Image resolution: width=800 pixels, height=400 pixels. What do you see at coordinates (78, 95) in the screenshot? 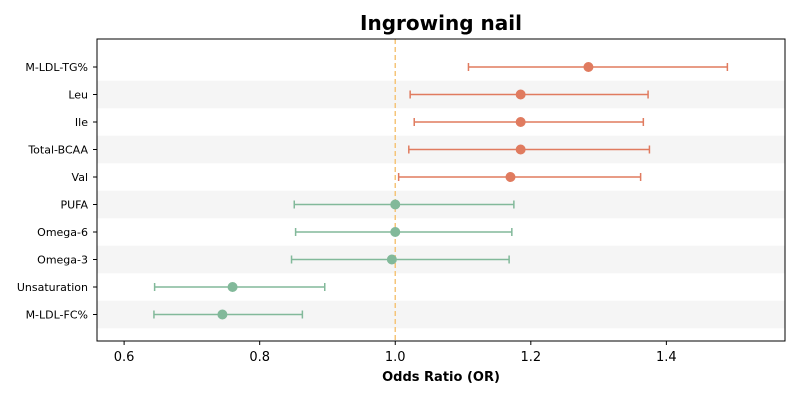
I see `y-tick-label: Leu` at bounding box center [78, 95].